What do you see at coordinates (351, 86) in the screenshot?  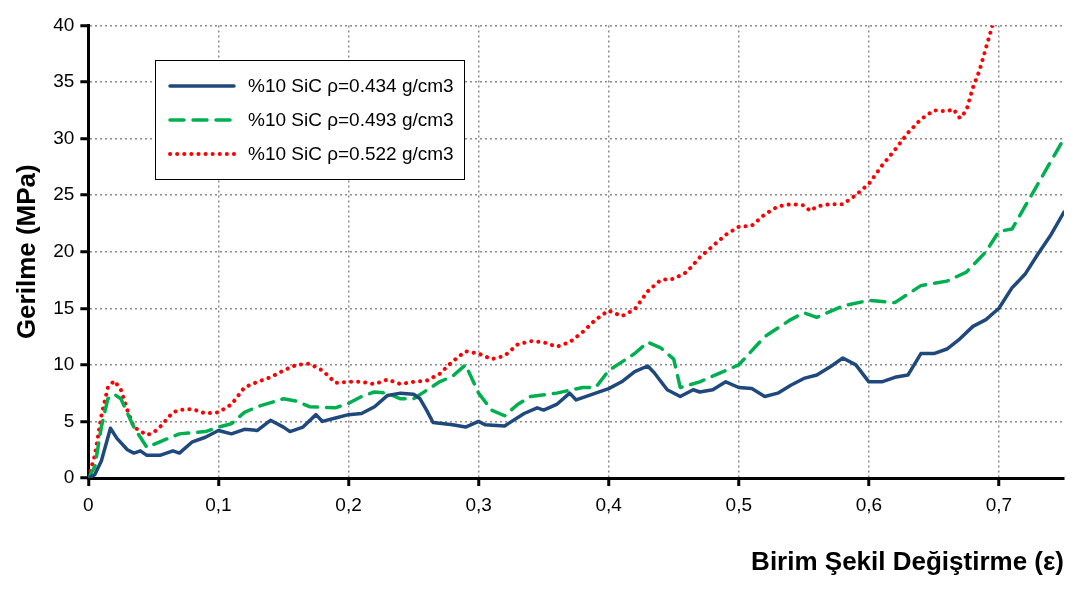 I see `legend-label: %10 SiC ρ=0.434 g/cm3` at bounding box center [351, 86].